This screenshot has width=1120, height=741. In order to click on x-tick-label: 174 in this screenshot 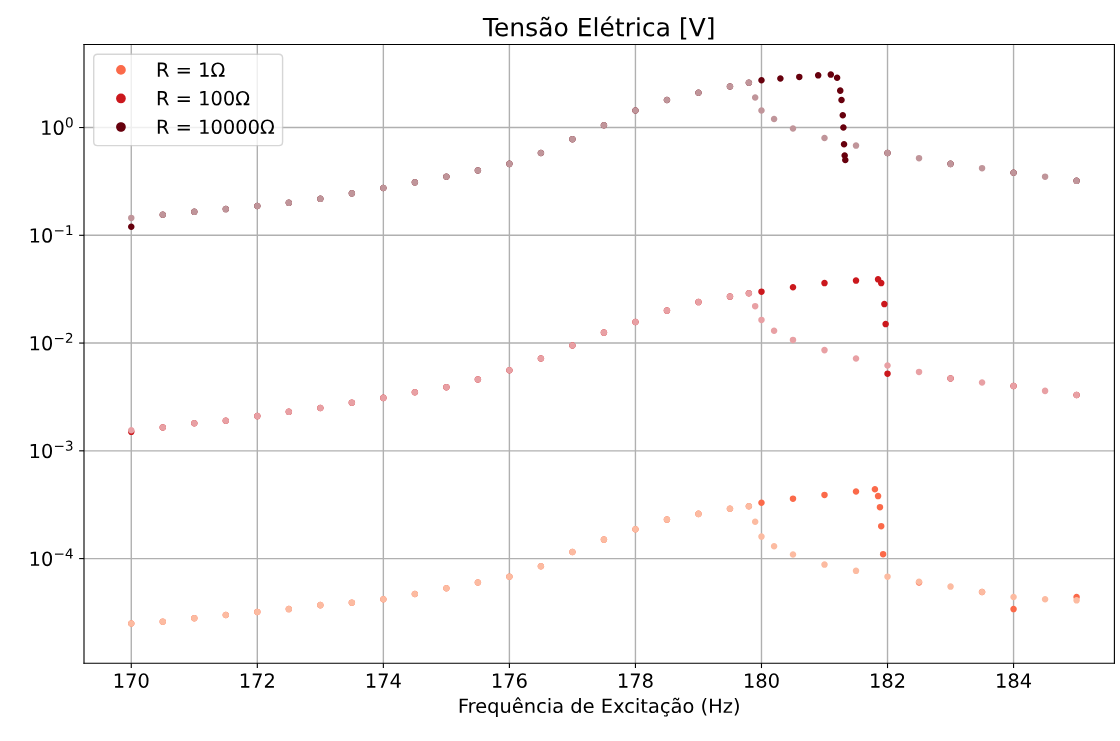, I will do `click(383, 680)`.